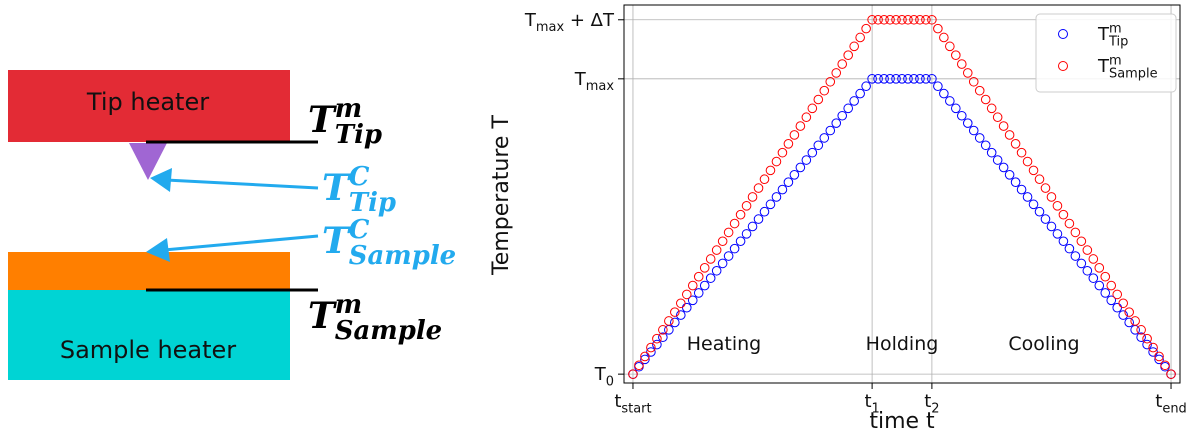 The width and height of the screenshot is (1196, 435). I want to click on y-tick-label: Tmax + ΔT, so click(569, 22).